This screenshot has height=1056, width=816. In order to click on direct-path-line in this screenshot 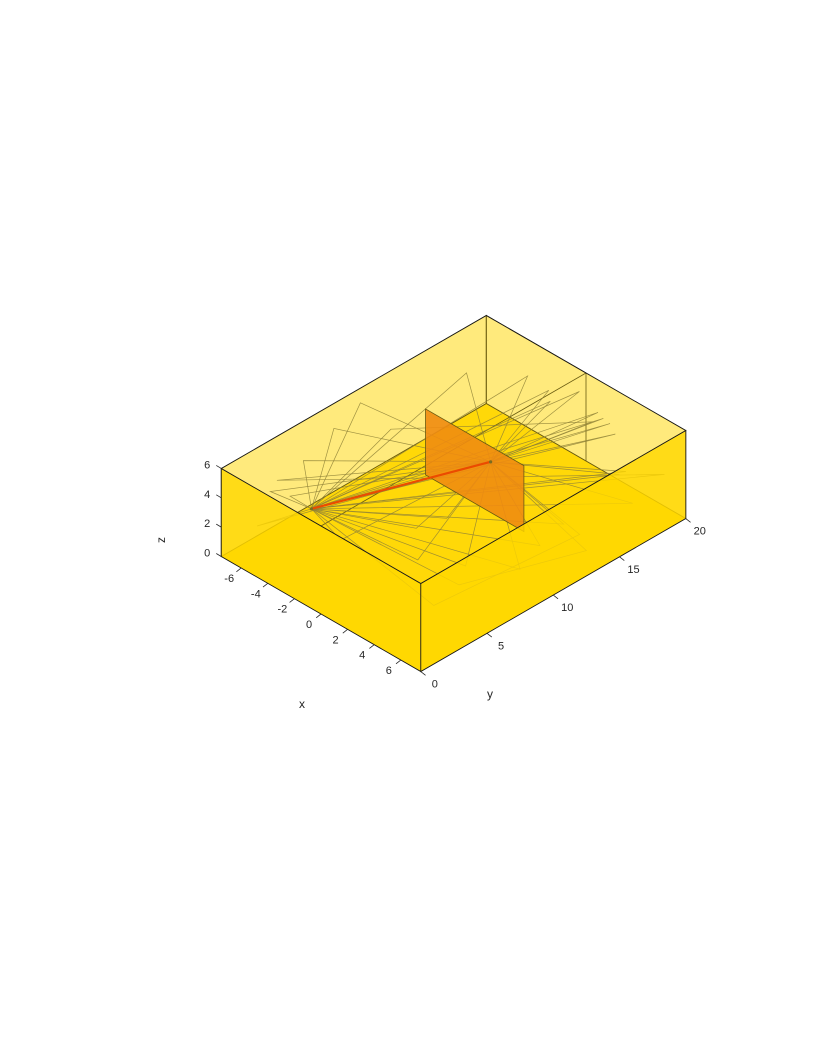, I will do `click(401, 485)`.